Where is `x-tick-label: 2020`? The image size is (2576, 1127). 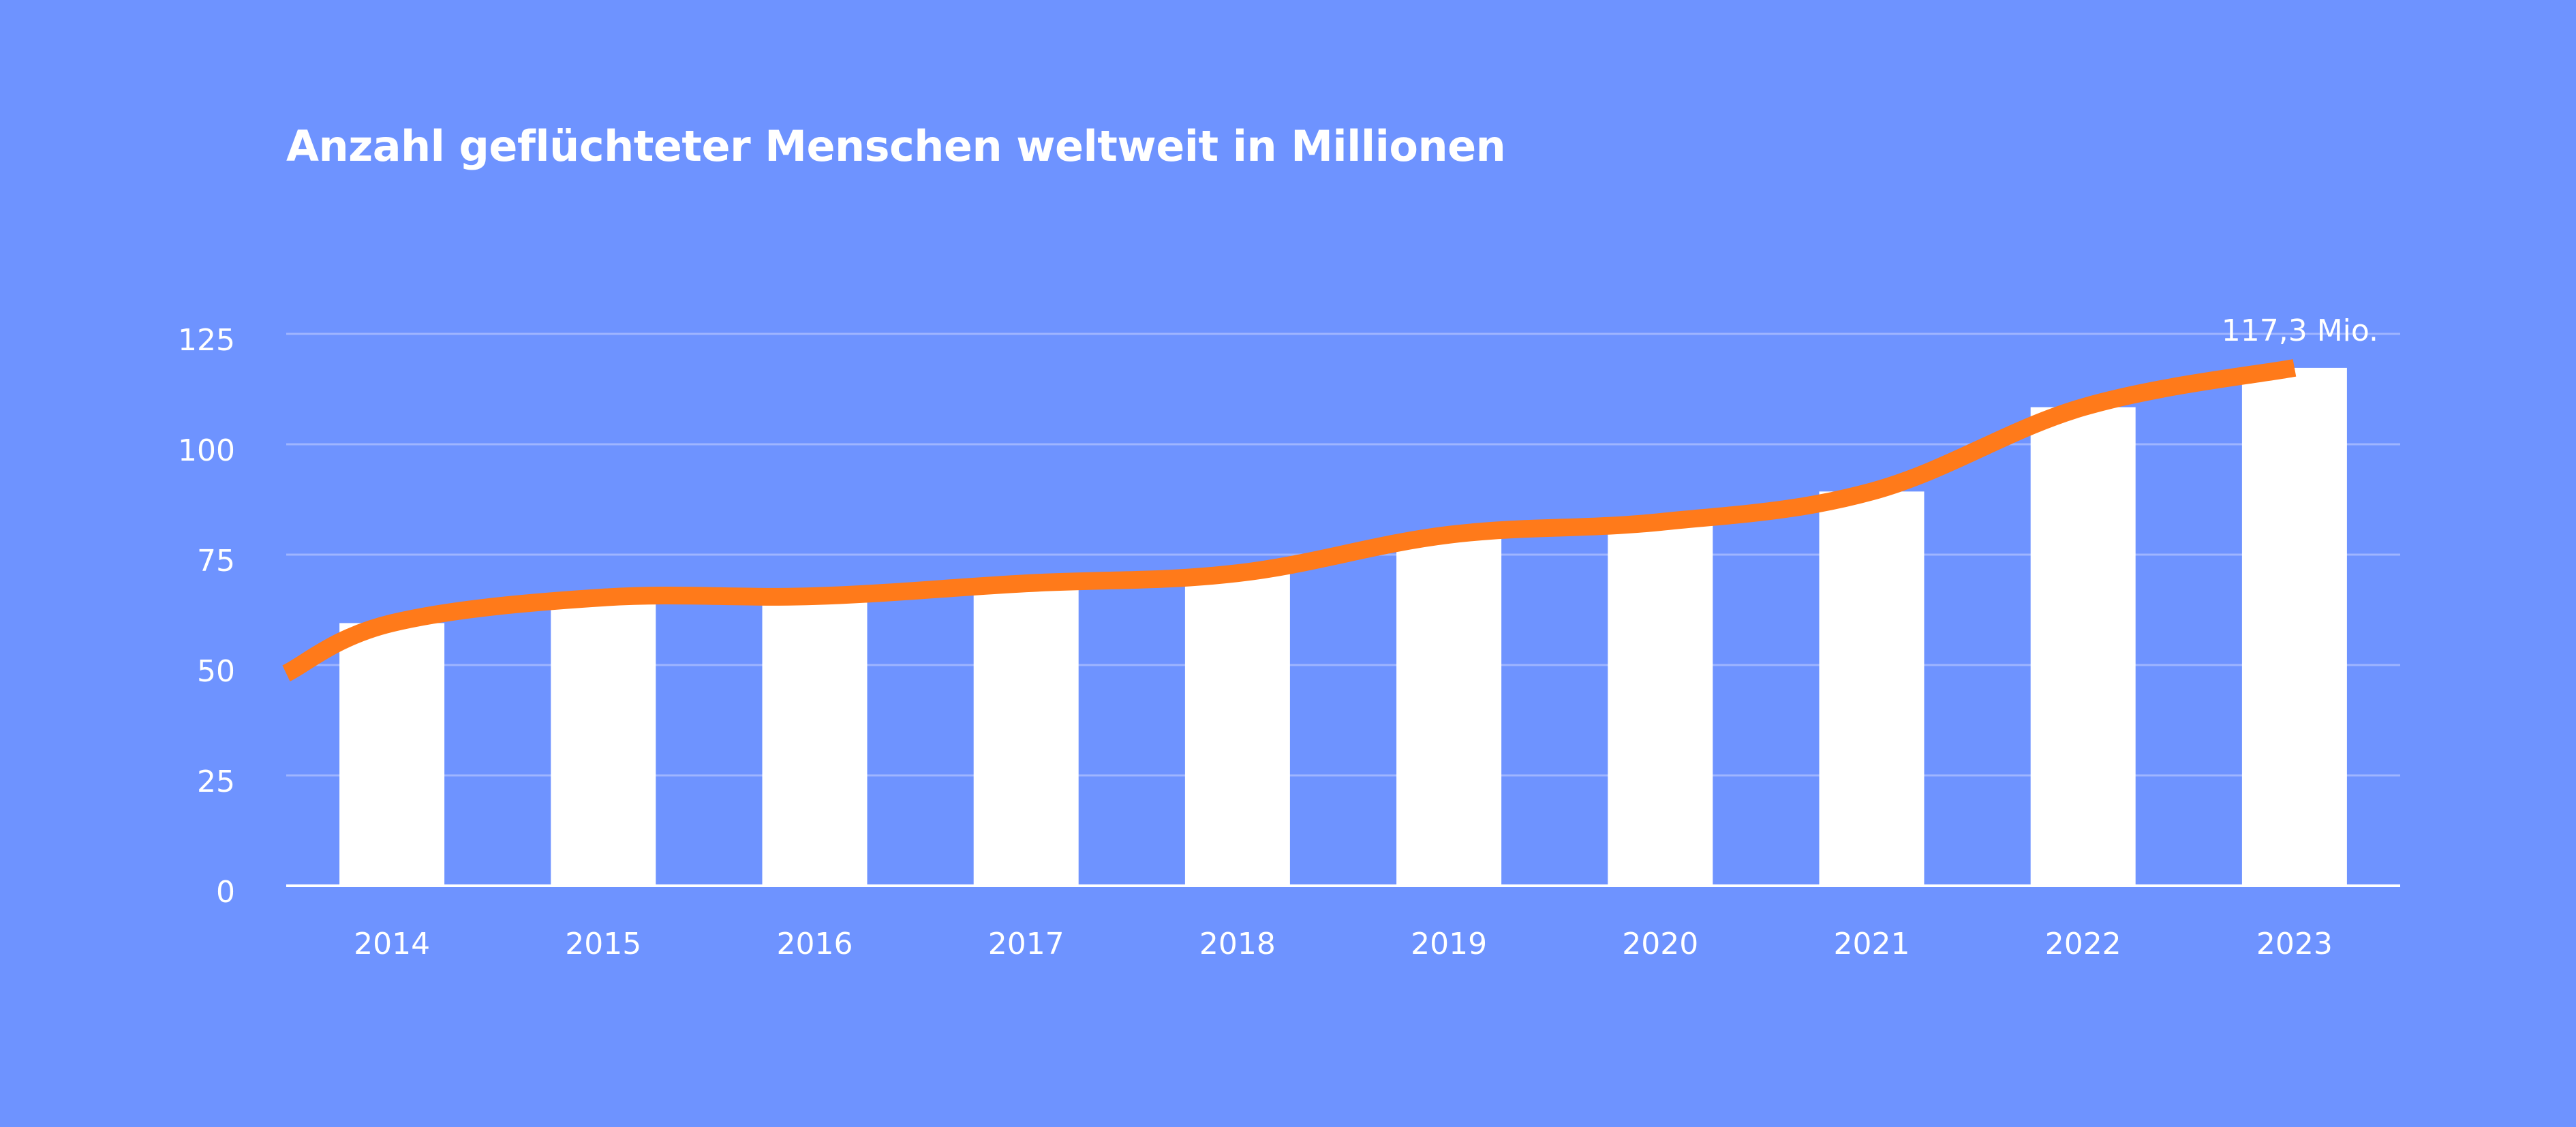 x-tick-label: 2020 is located at coordinates (1660, 944).